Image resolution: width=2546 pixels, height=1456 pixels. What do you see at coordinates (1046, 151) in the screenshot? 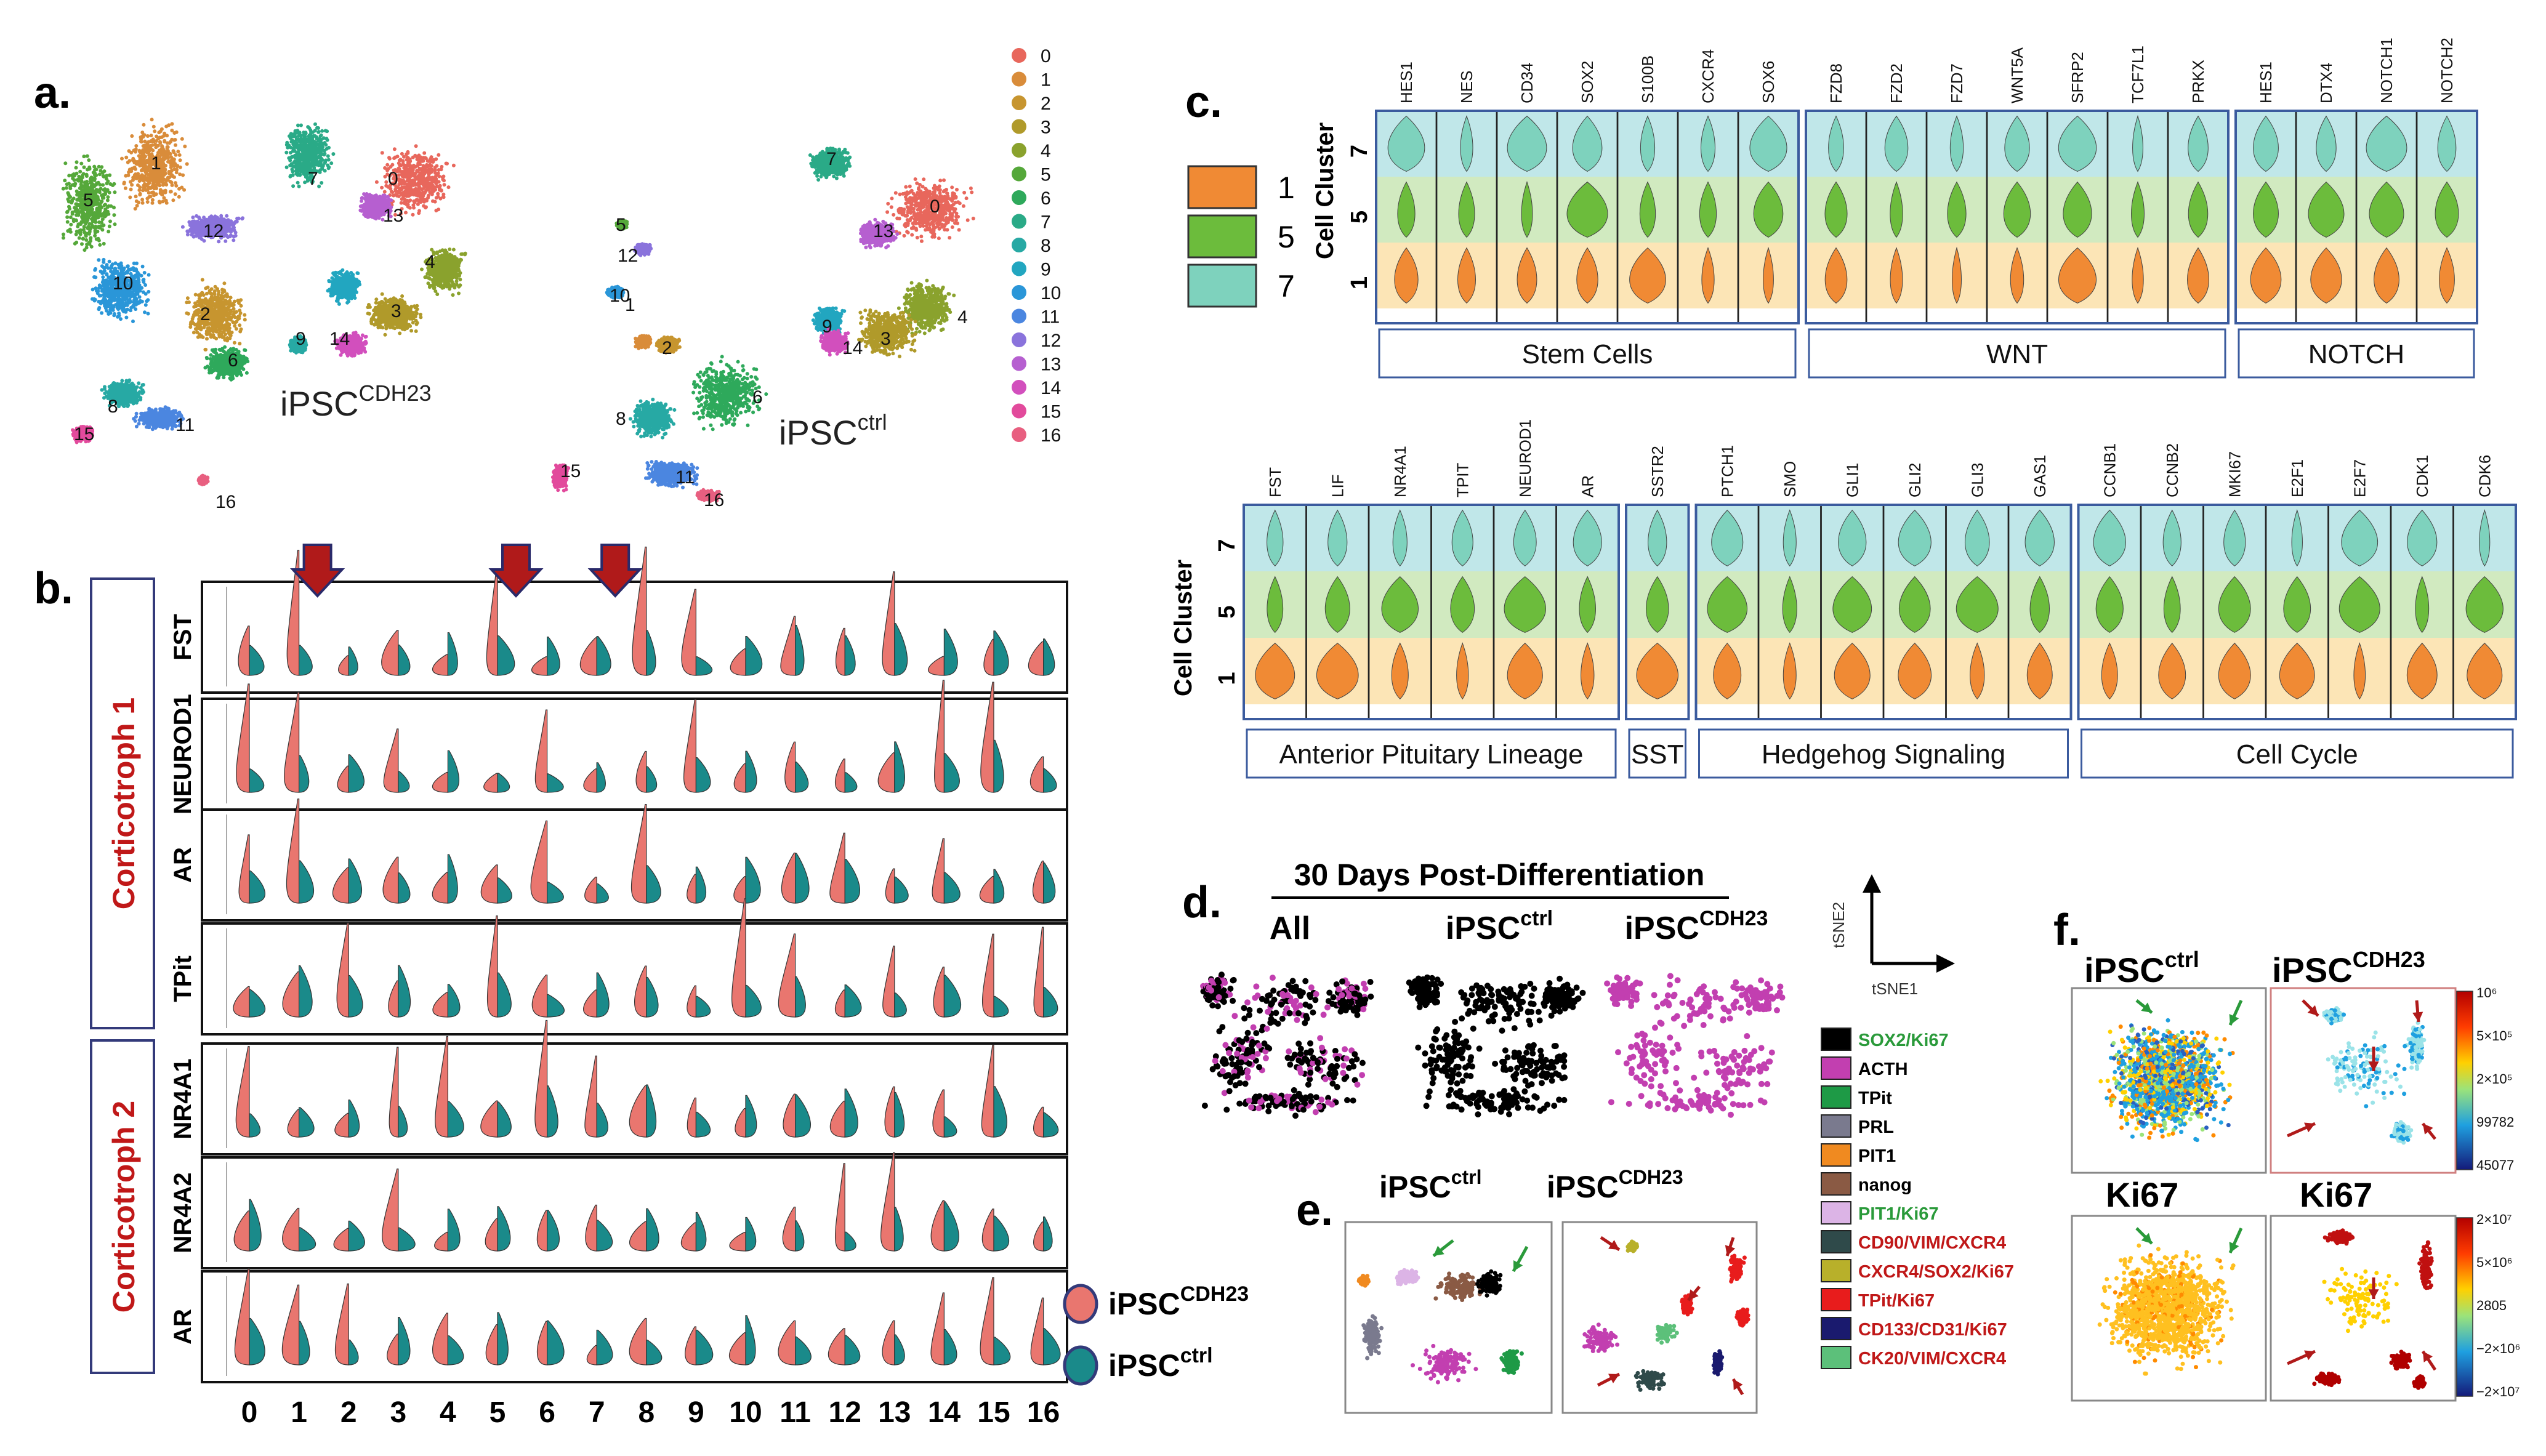
I see `umap-legend-label: 4` at bounding box center [1046, 151].